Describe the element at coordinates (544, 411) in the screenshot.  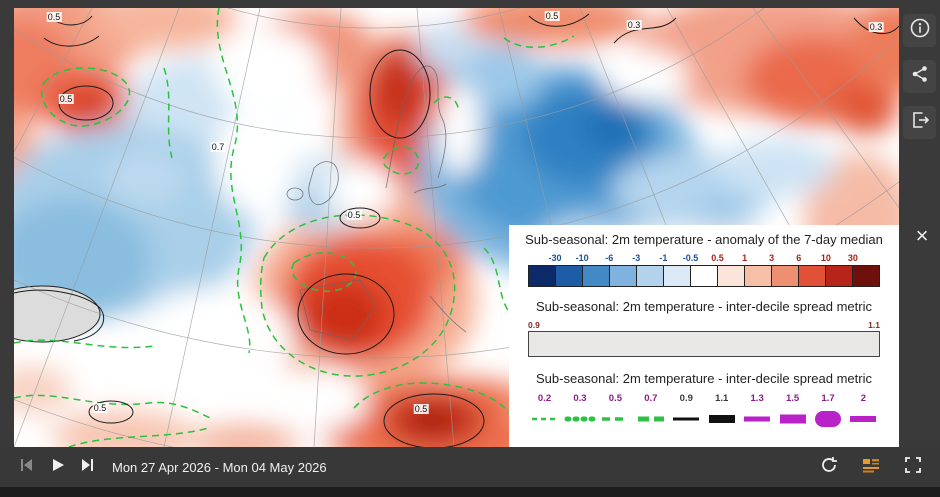
I see `spread-line-item: 0.2` at that location.